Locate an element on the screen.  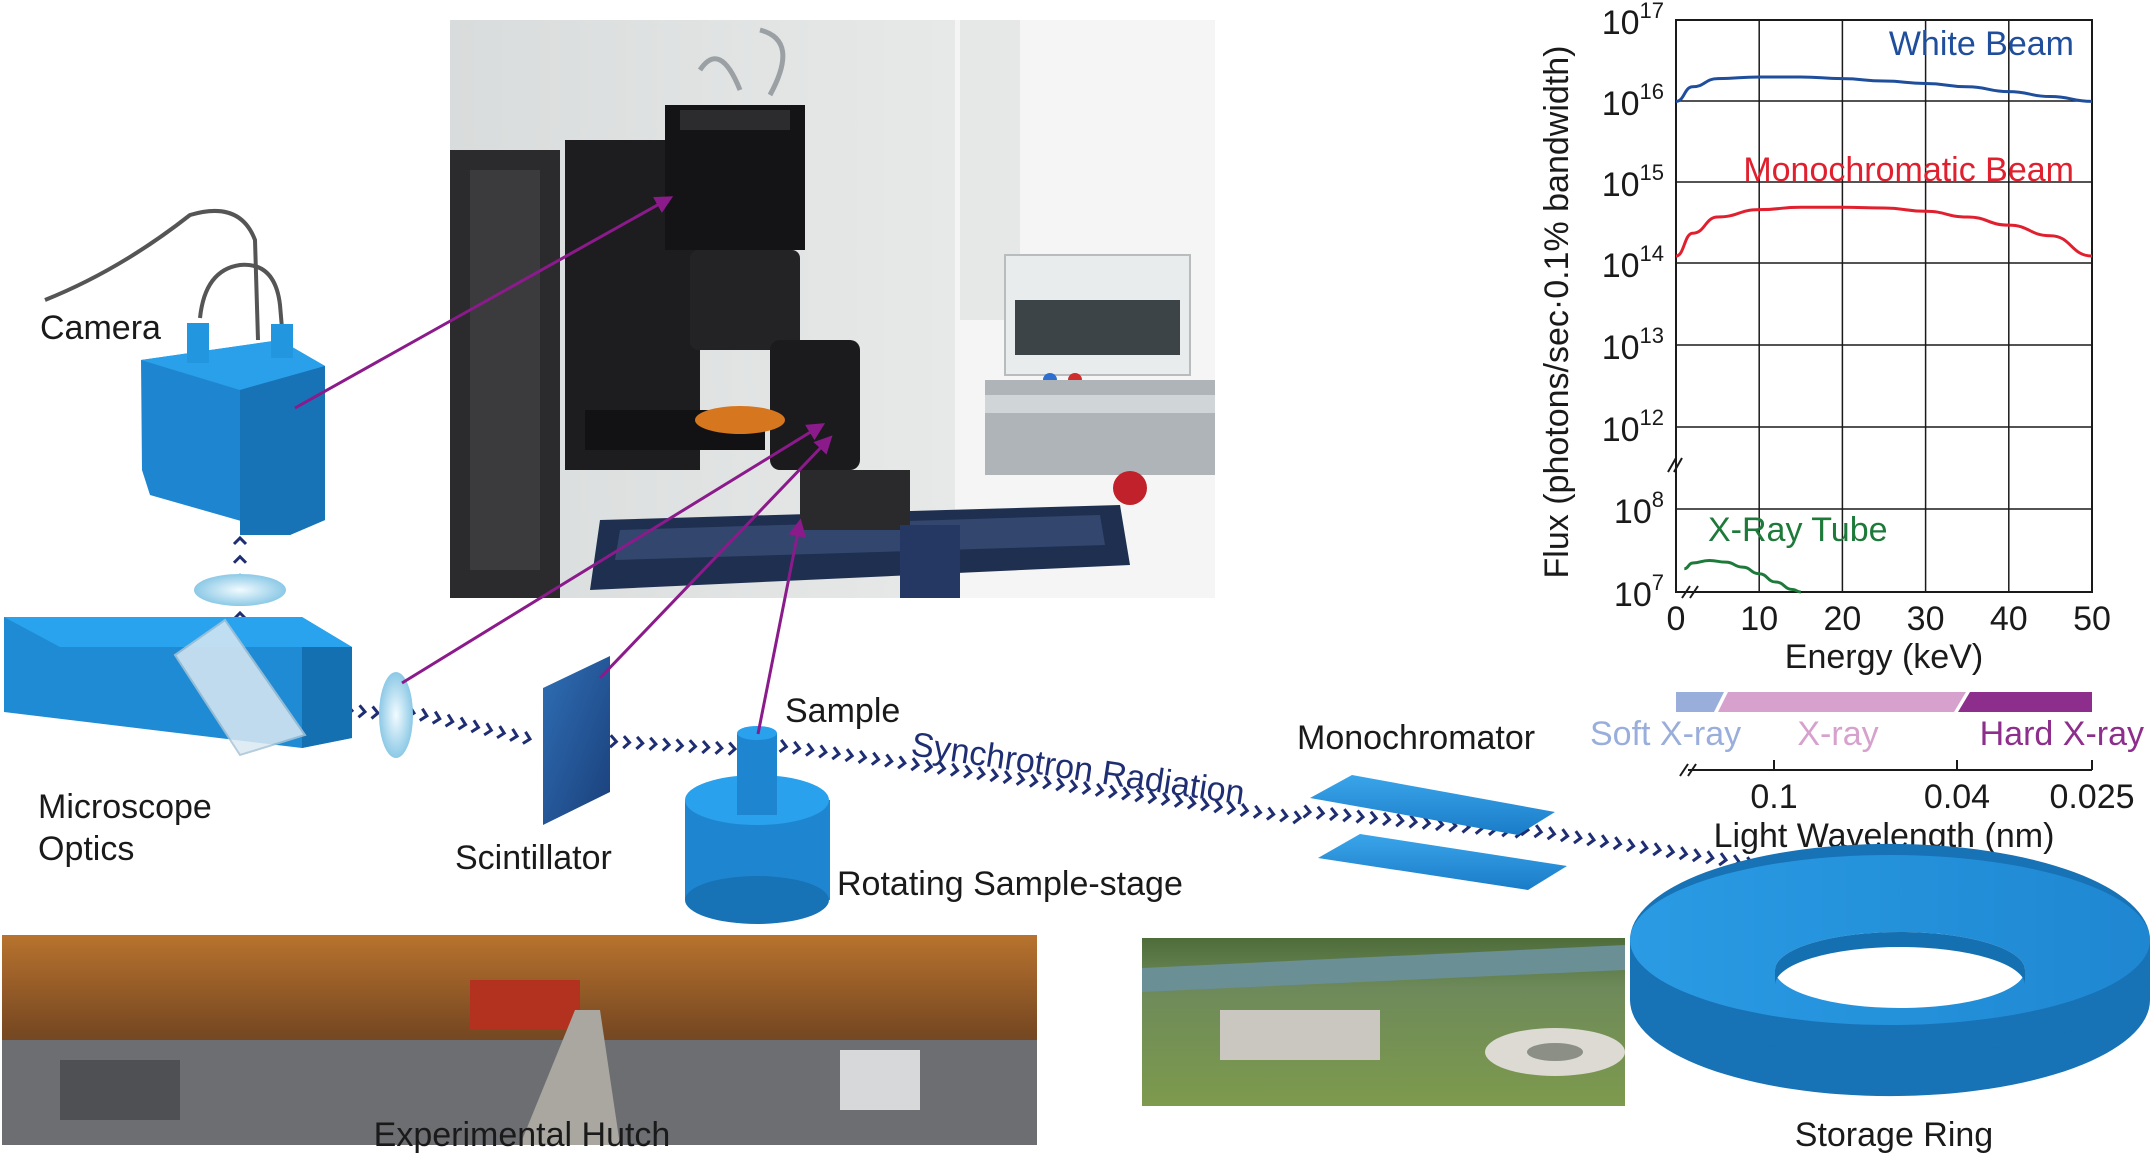
band-soft-x-ray is located at coordinates (1700, 702).